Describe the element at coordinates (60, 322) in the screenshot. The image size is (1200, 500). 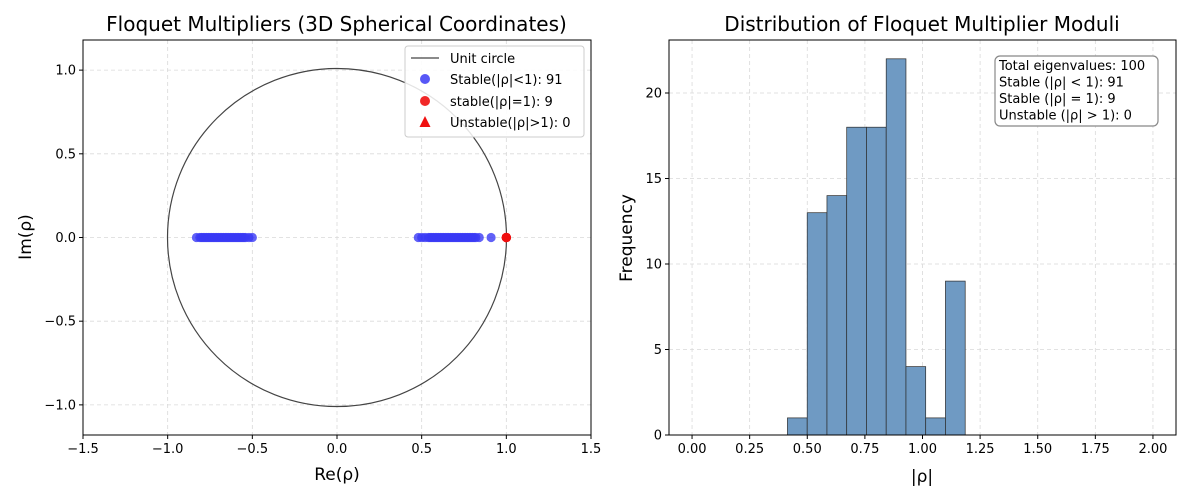
I see `y-tick-label: −0.5` at that location.